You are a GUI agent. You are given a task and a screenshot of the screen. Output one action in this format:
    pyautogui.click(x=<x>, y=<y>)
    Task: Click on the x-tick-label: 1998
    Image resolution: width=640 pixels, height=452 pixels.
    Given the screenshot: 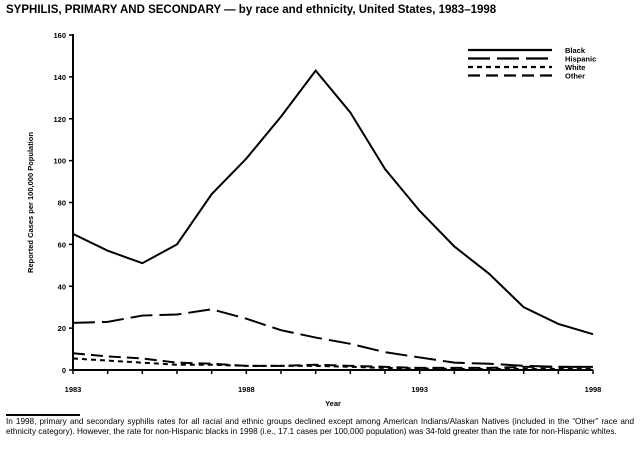 What is the action you would take?
    pyautogui.click(x=593, y=389)
    